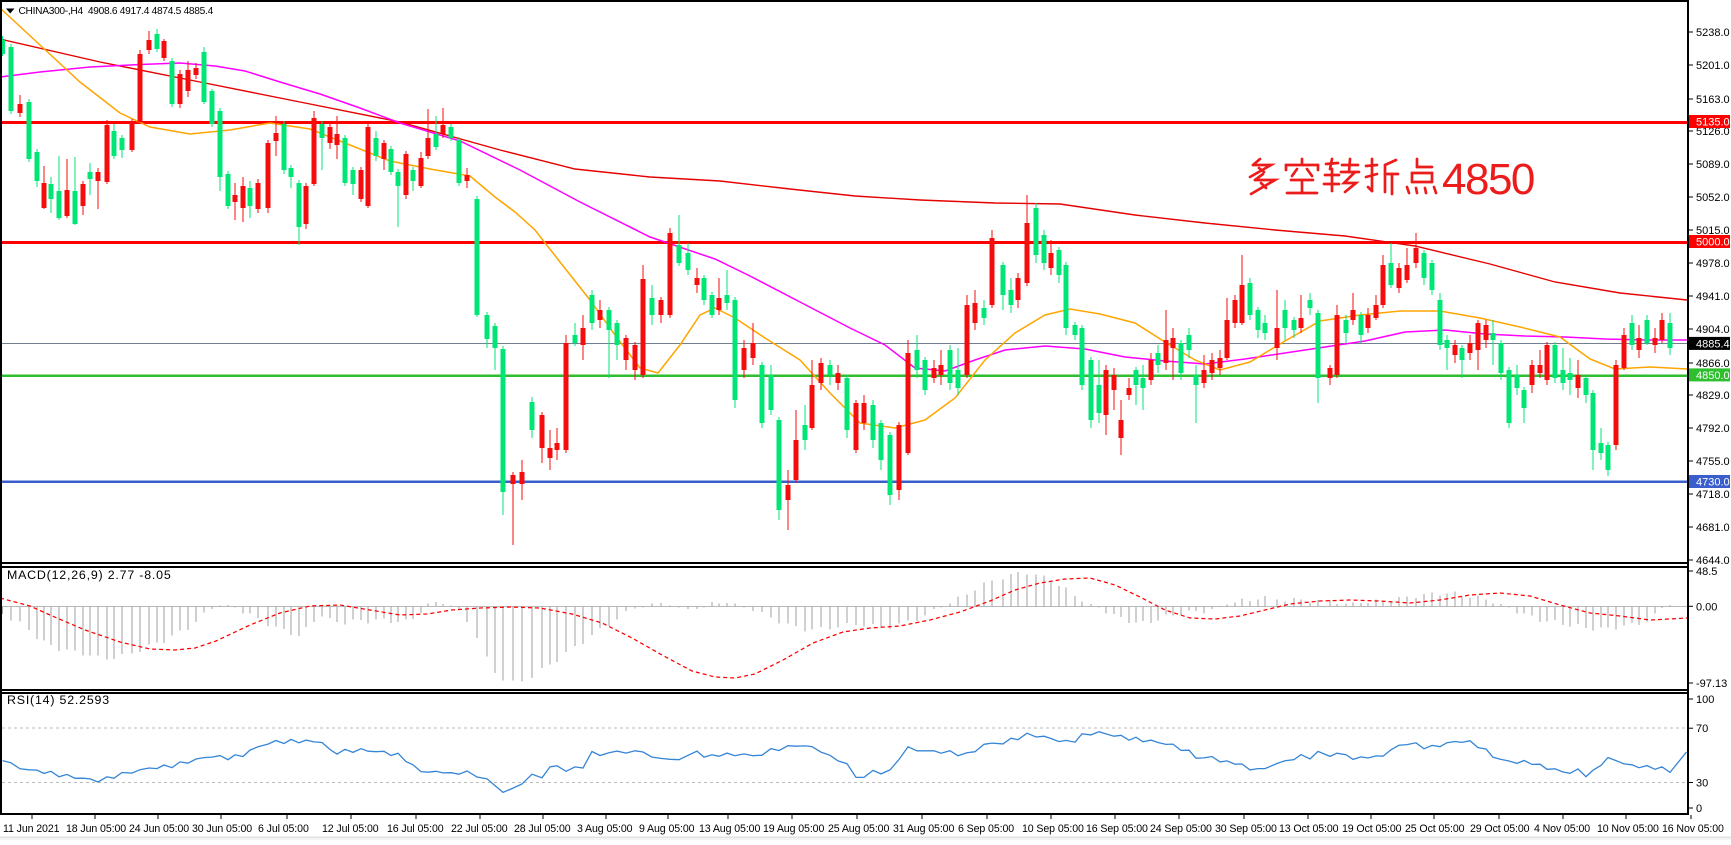  Describe the element at coordinates (116, 11) in the screenshot. I see `svg-text:CHINA300-,H4 4908.6 4917.4 48: CHINA300-,H4 4908.6 4917.4 4874.5 4885.4` at that location.